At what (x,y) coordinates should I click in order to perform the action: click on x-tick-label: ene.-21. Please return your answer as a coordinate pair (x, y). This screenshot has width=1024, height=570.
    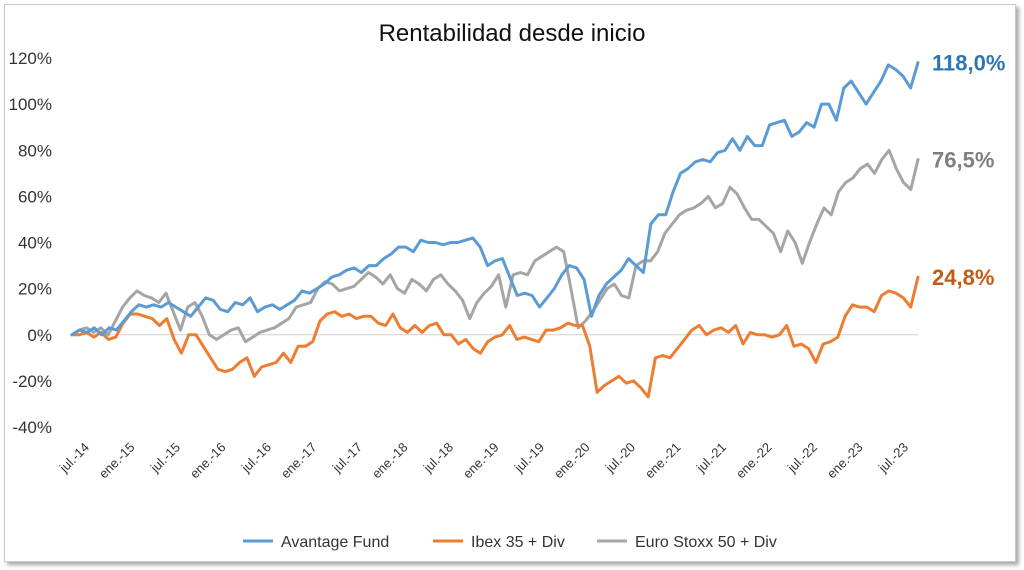
    Looking at the image, I should click on (663, 461).